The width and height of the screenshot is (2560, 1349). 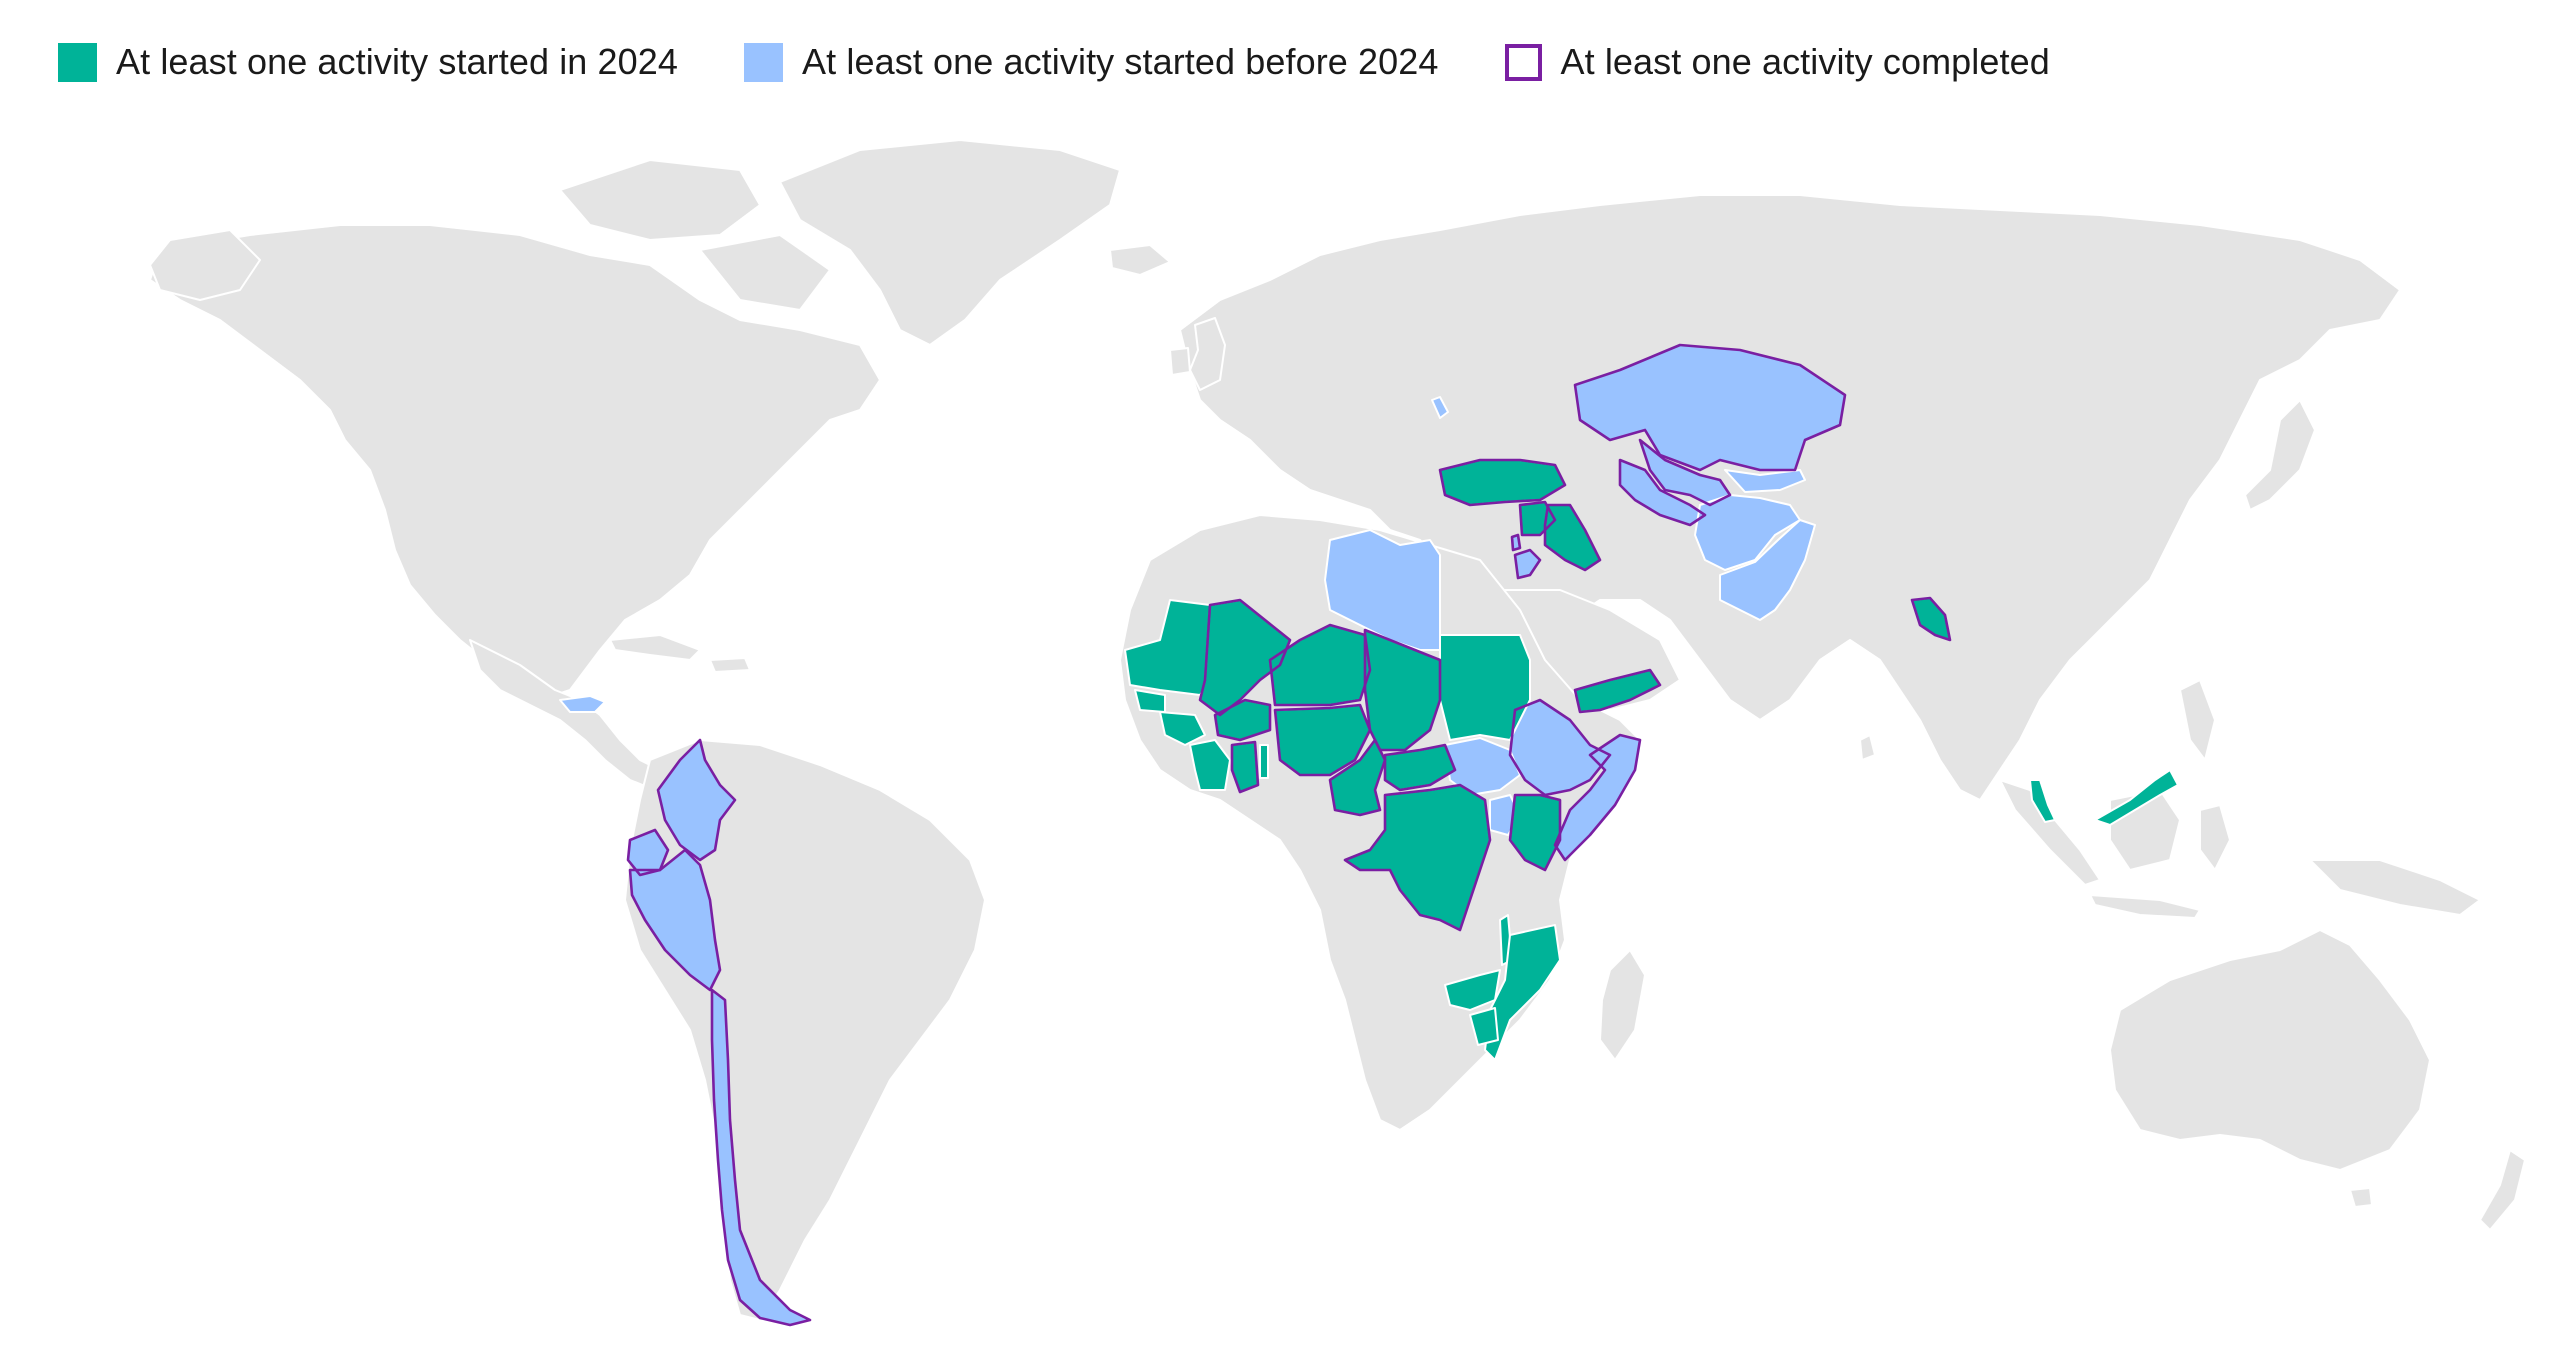 What do you see at coordinates (1210, 765) in the screenshot?
I see `country-cote-divoire` at bounding box center [1210, 765].